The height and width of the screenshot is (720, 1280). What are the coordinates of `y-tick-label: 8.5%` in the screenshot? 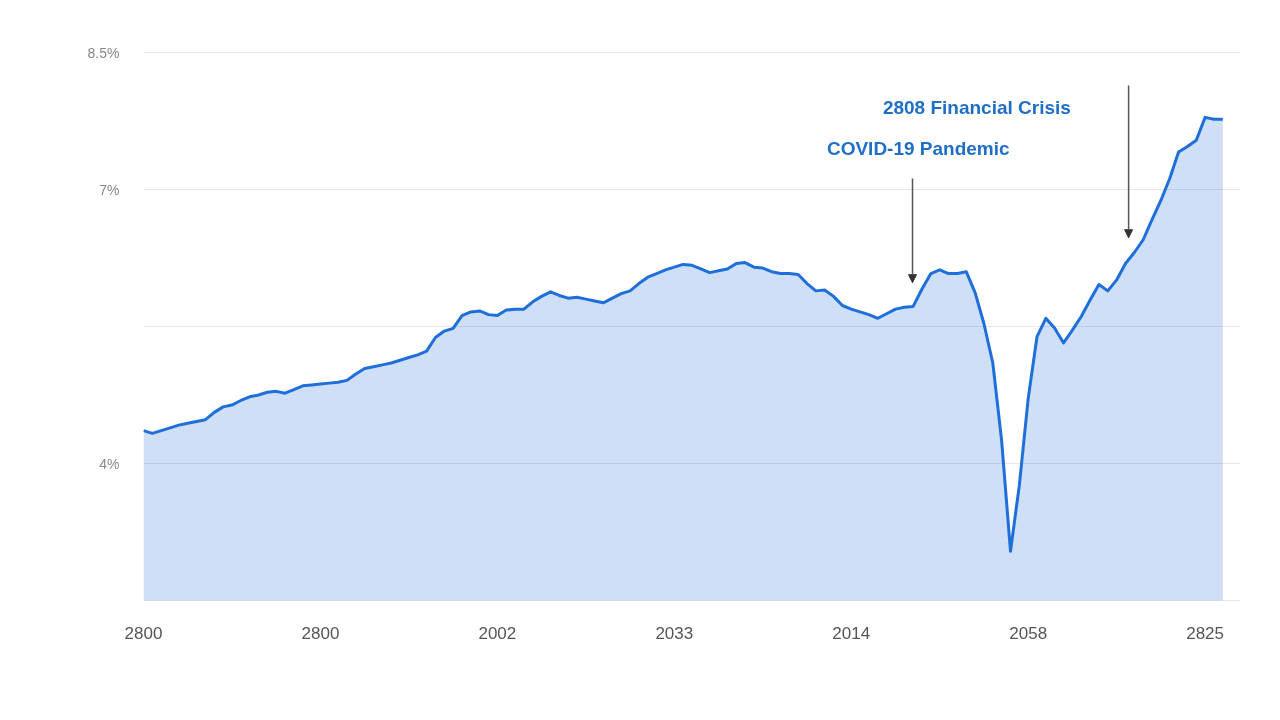 It's located at (103, 52).